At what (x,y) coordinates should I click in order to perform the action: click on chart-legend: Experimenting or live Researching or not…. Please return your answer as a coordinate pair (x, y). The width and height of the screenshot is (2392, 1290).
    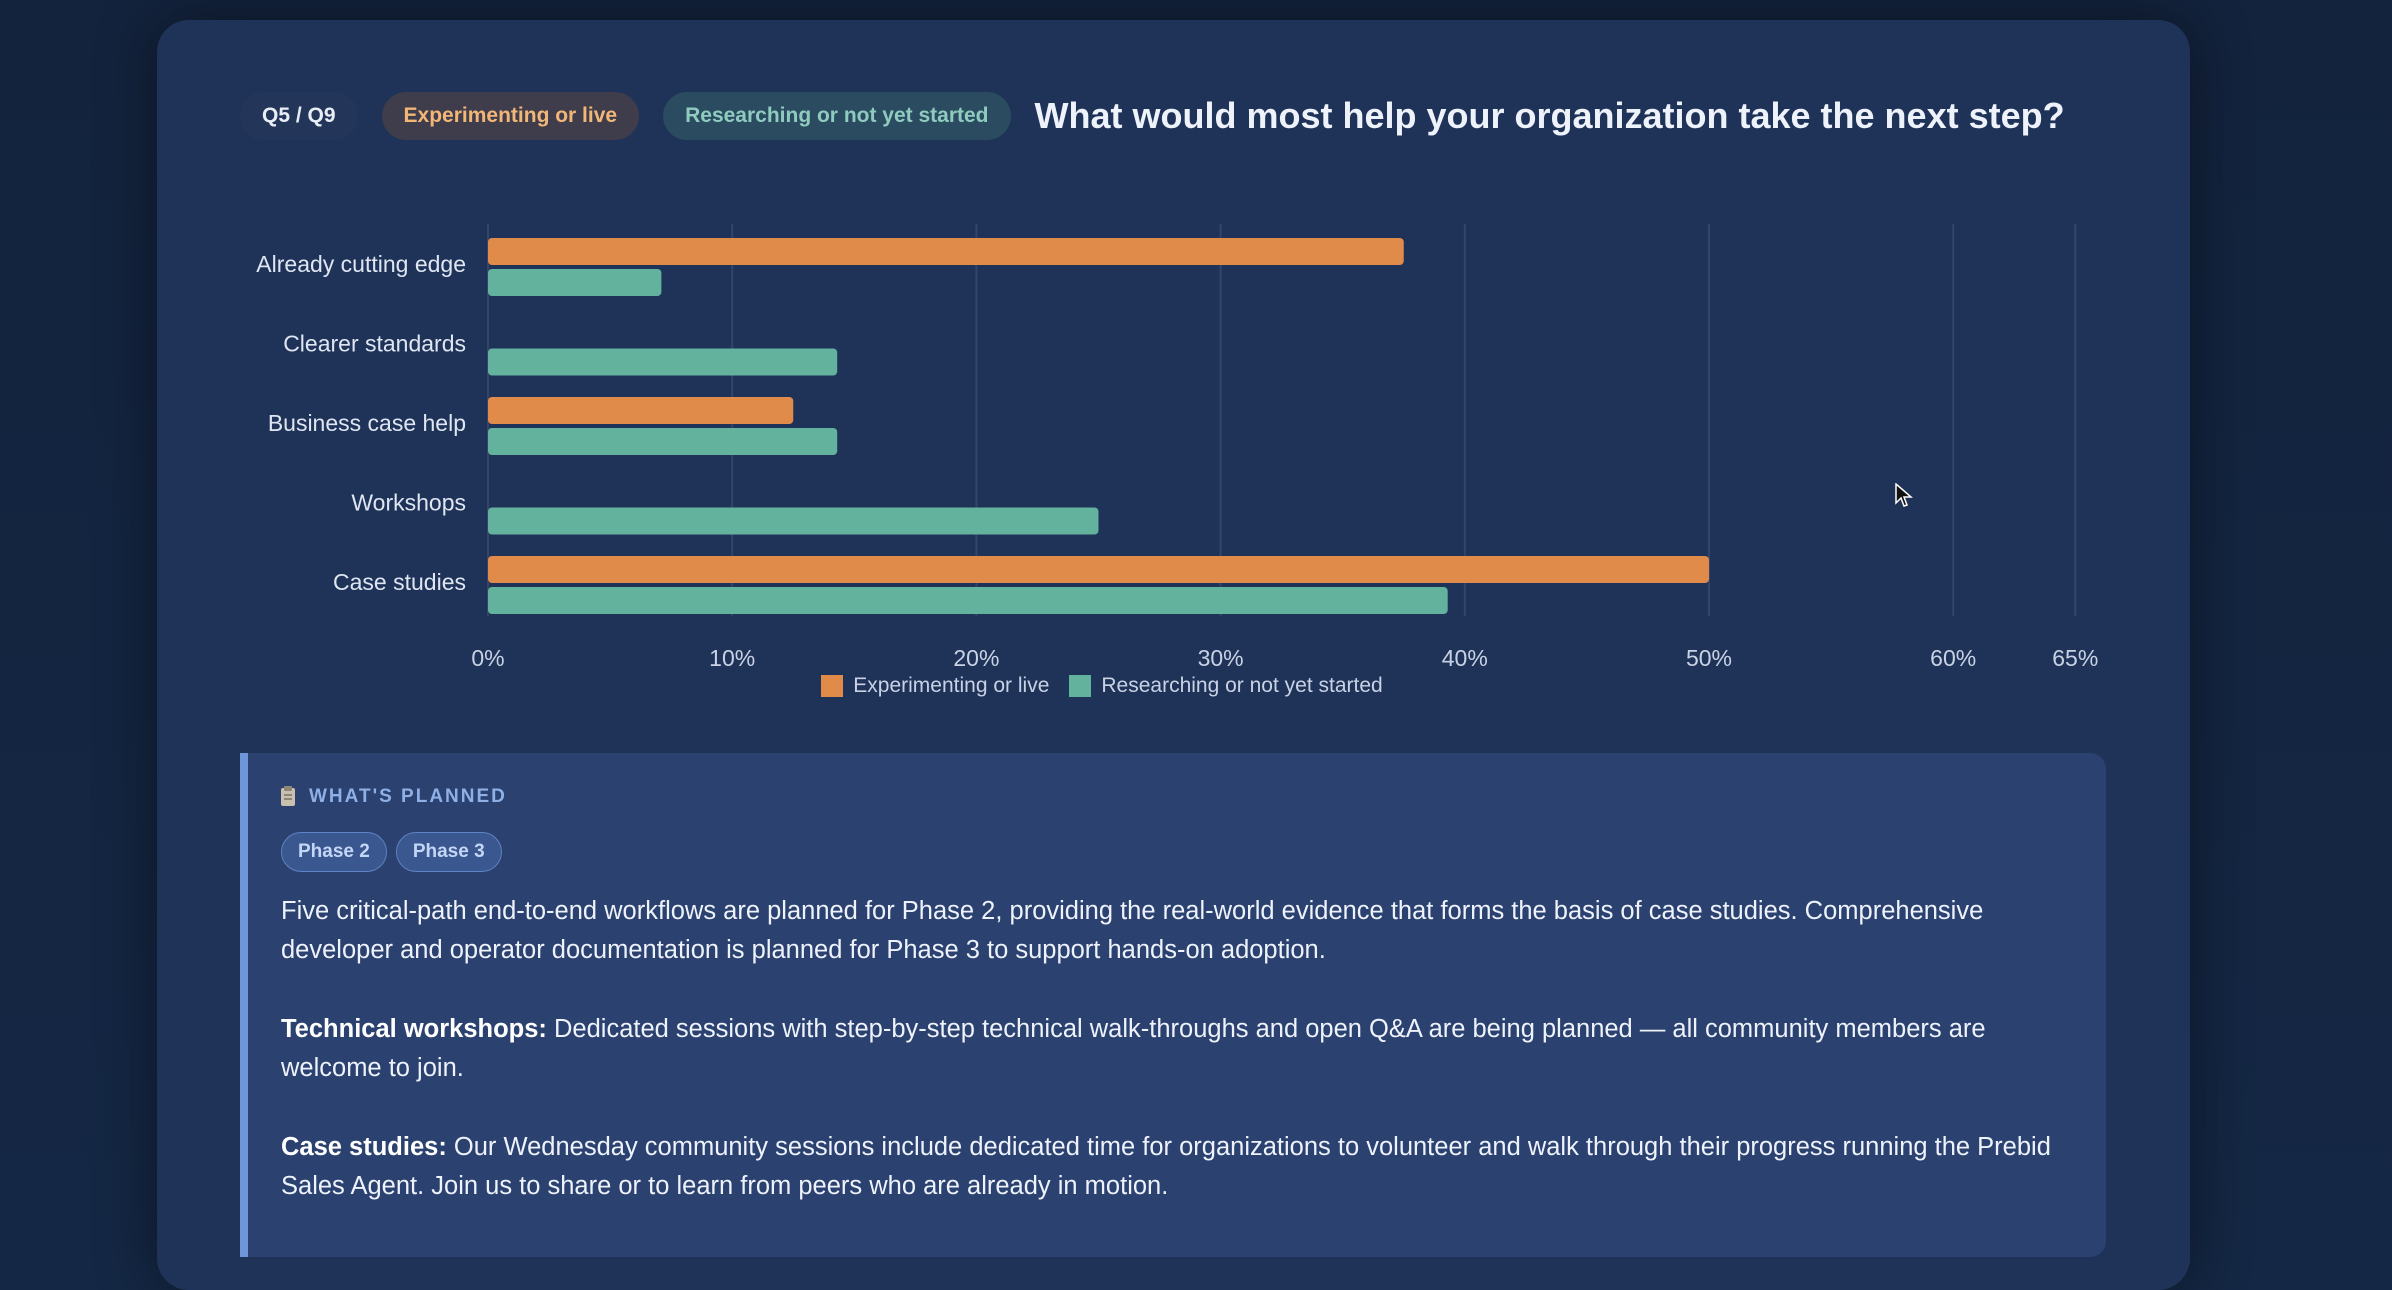
    Looking at the image, I should click on (1102, 686).